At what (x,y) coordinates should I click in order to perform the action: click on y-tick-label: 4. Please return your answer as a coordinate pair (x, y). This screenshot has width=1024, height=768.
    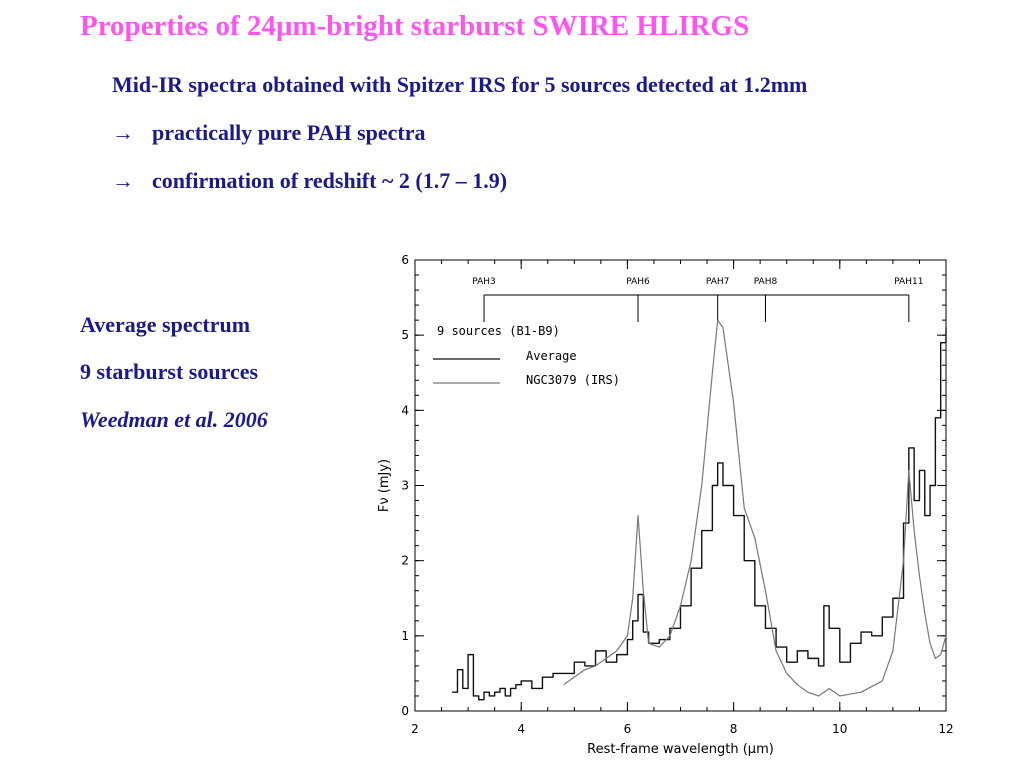
    Looking at the image, I should click on (405, 410).